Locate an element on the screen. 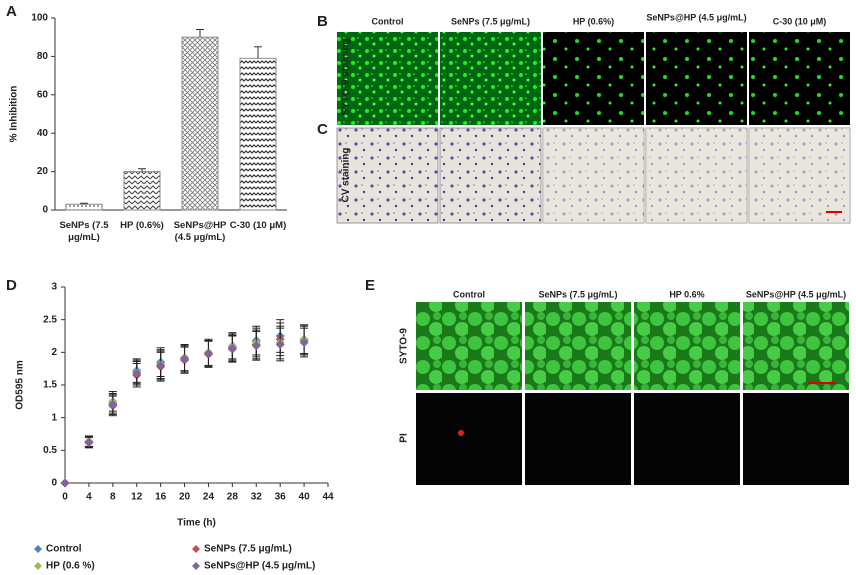  panel-letter: C is located at coordinates (322, 129).